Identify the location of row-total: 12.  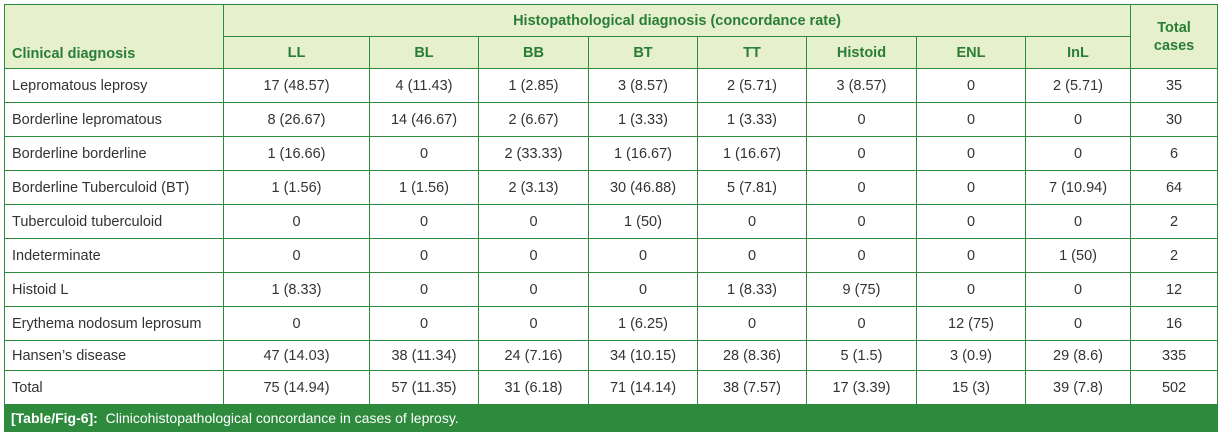
(1174, 289).